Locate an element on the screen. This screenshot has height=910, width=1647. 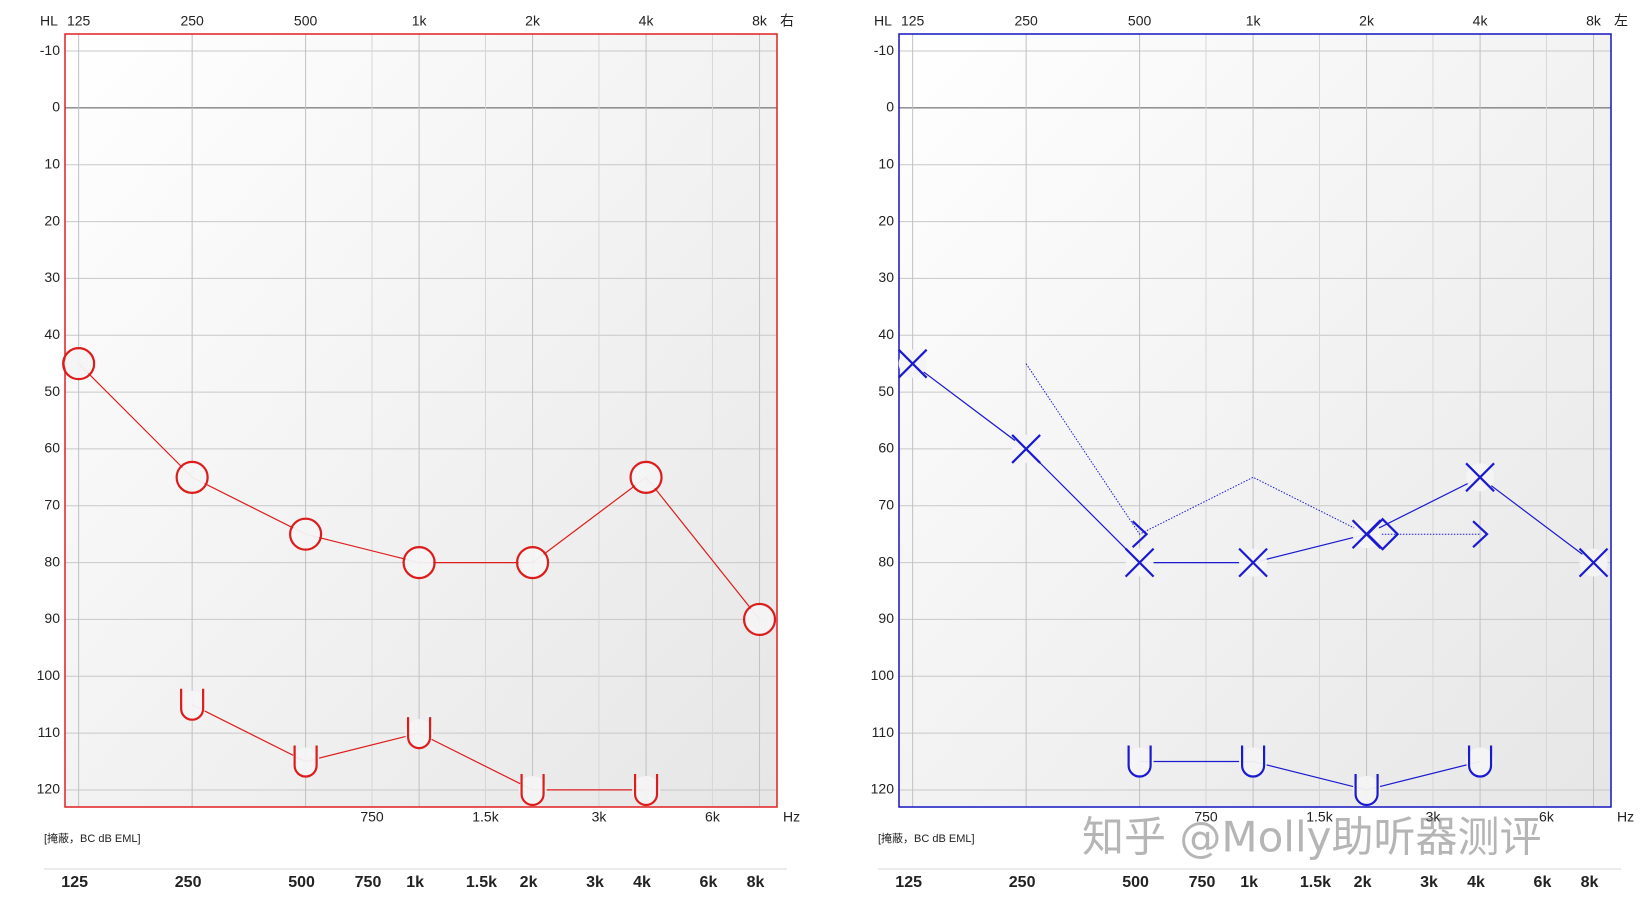
ear-label: 右 is located at coordinates (787, 21).